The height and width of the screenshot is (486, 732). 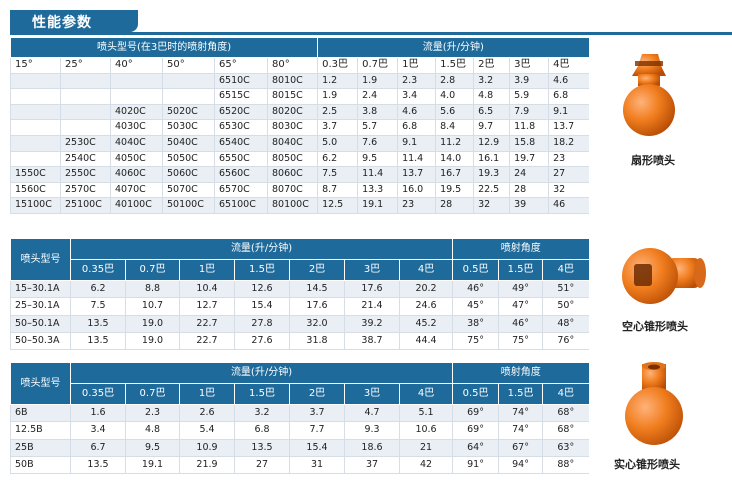 What do you see at coordinates (454, 65) in the screenshot?
I see `column-header: 1.5巴` at bounding box center [454, 65].